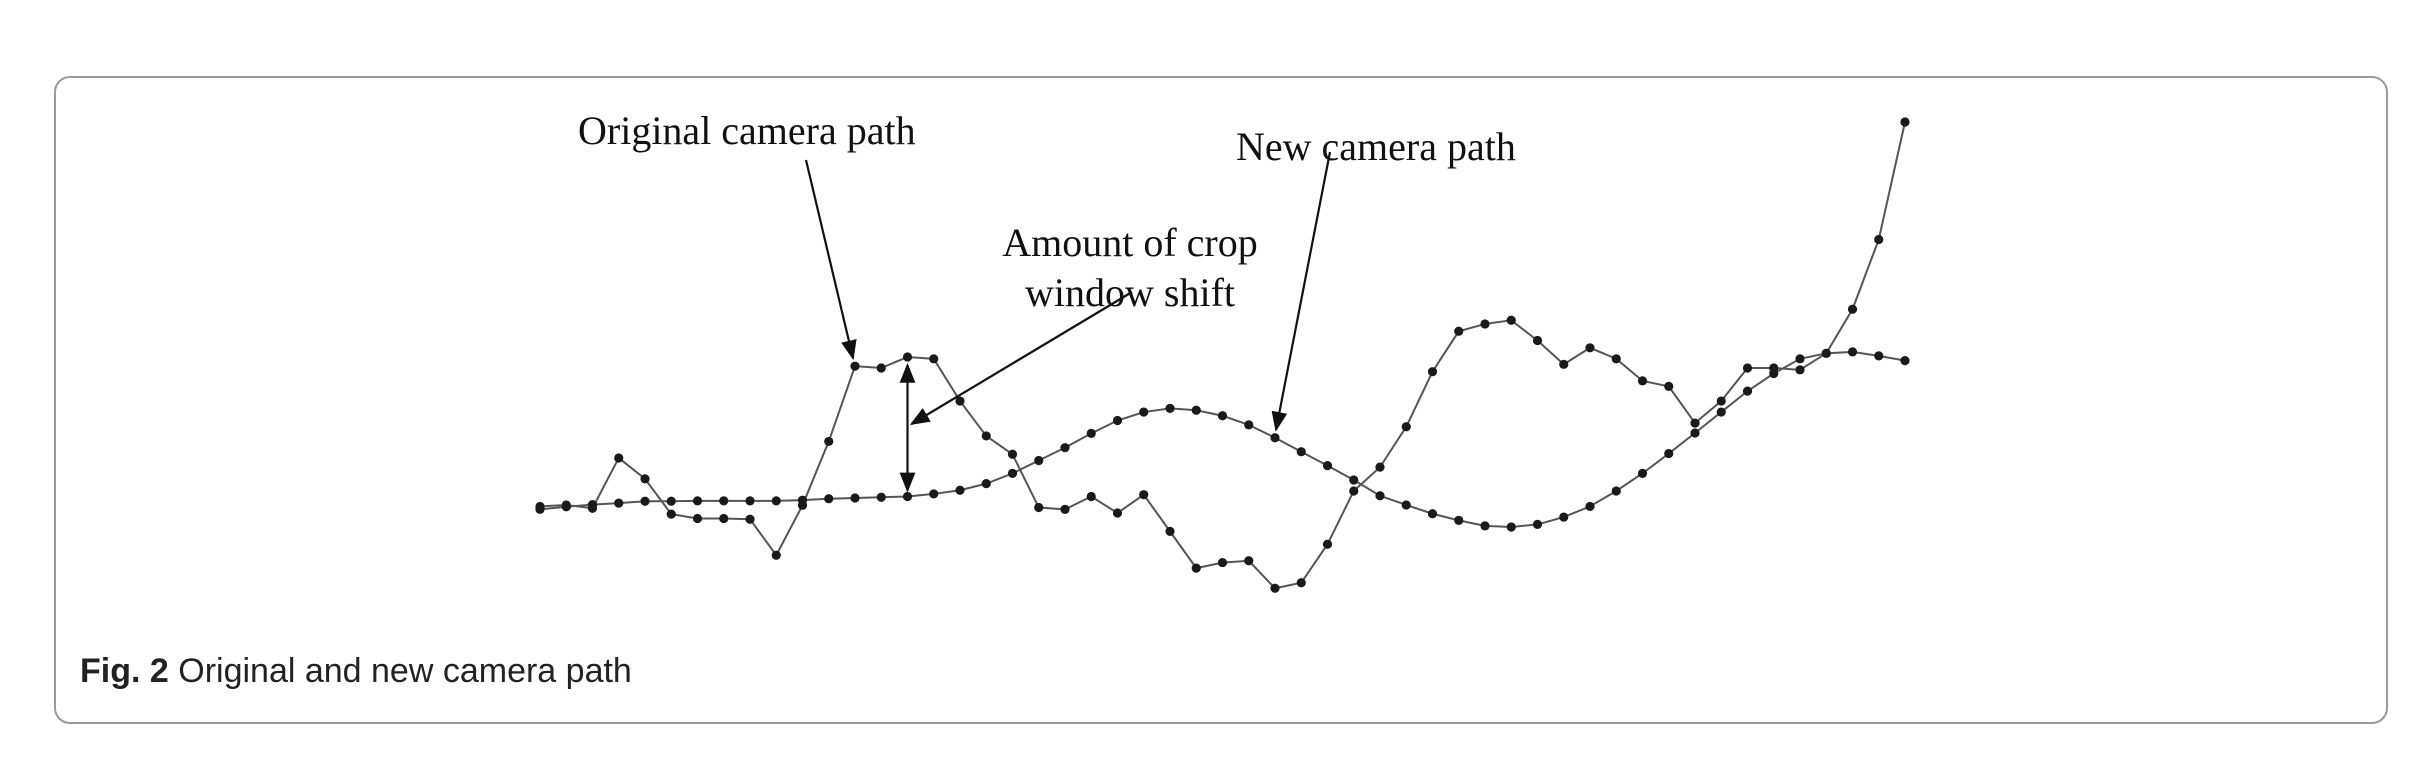 This screenshot has width=2432, height=776. Describe the element at coordinates (830, 260) in the screenshot. I see `original-path-arrow` at that location.